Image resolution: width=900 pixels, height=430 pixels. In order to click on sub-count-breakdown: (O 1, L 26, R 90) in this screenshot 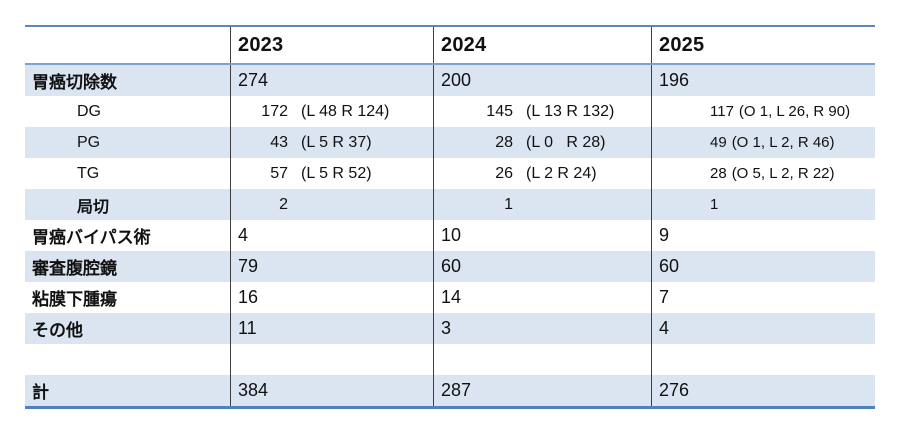, I will do `click(794, 111)`.